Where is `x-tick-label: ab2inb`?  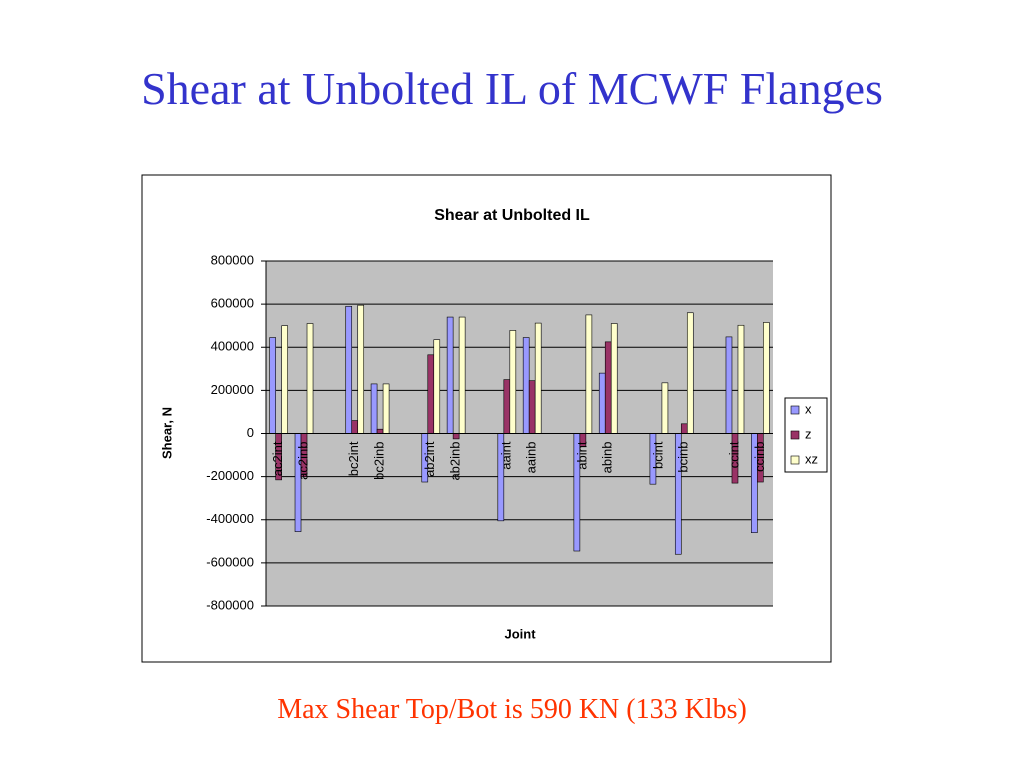
x-tick-label: ab2inb is located at coordinates (455, 461).